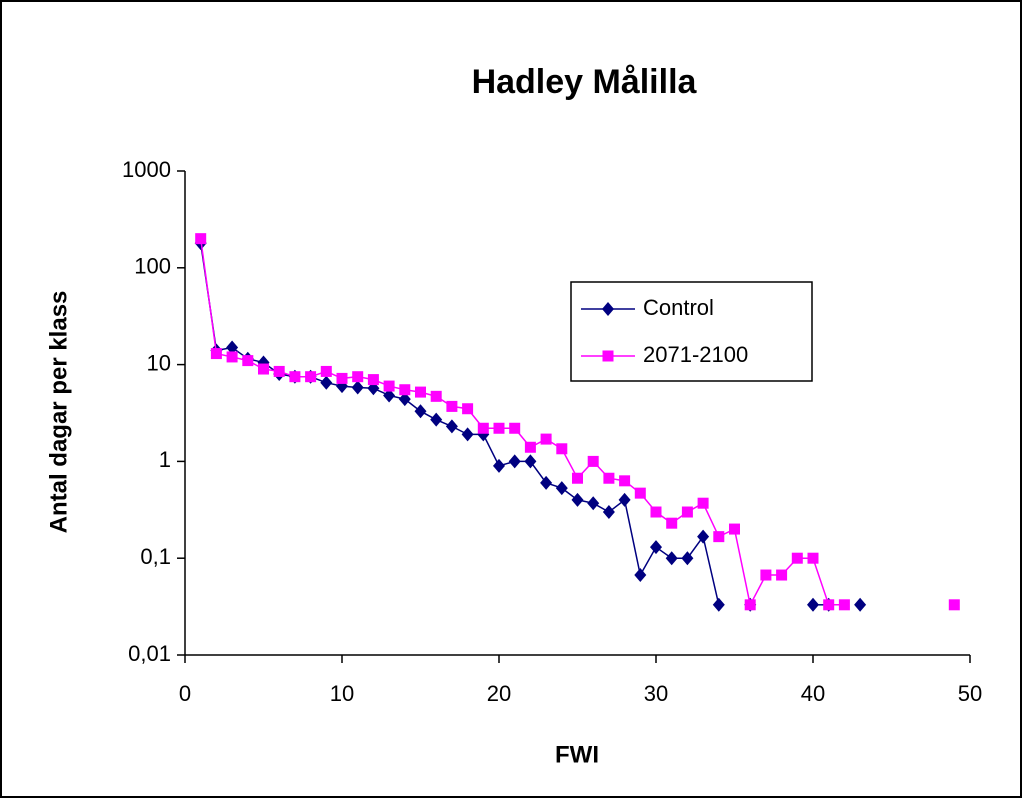  I want to click on y-tick-label: 1000, so click(146, 169).